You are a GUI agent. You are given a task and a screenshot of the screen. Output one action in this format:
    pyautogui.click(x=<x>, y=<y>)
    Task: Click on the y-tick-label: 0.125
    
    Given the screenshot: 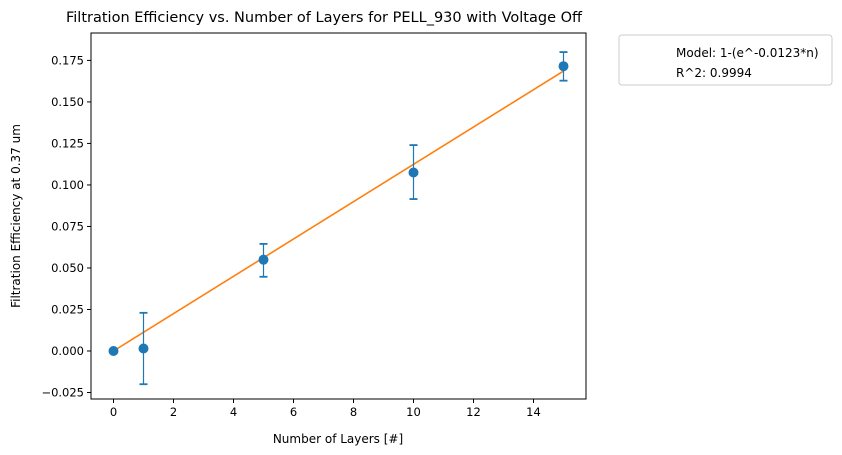 What is the action you would take?
    pyautogui.click(x=67, y=143)
    